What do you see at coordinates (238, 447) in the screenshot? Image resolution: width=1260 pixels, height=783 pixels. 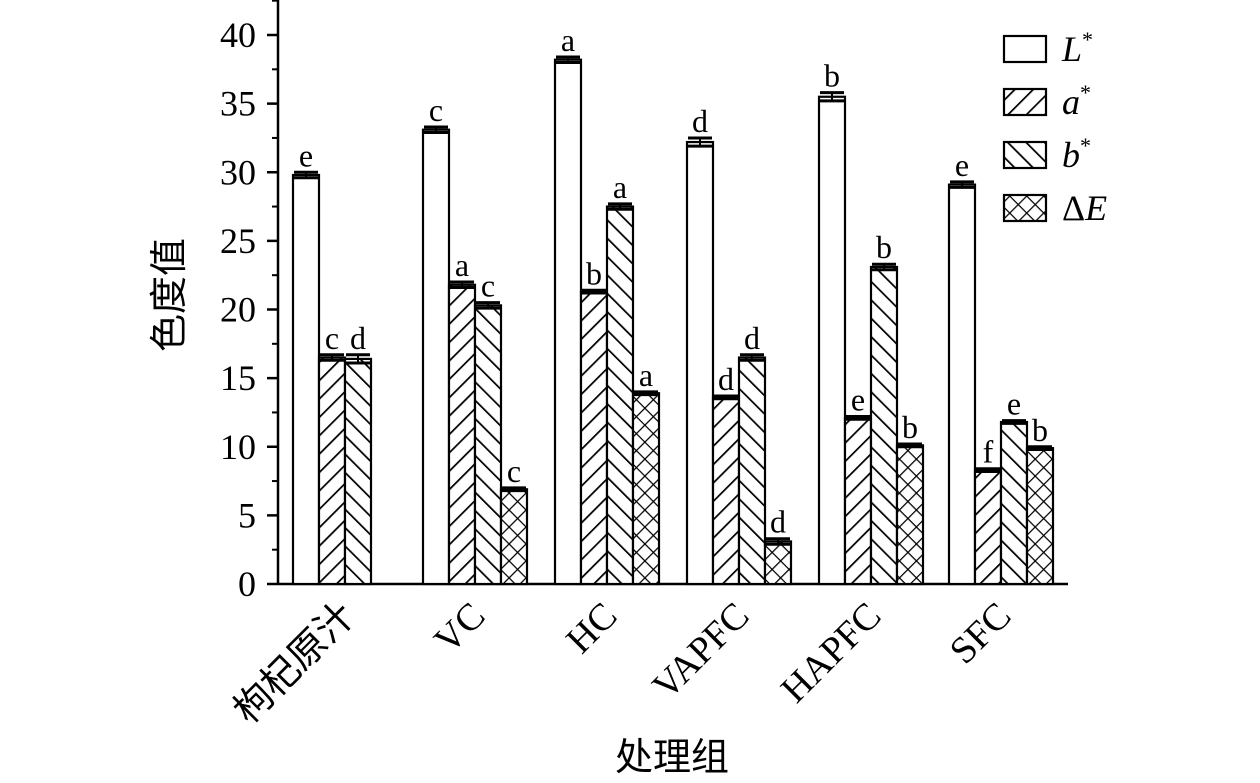 I see `y-tick-label: 10` at bounding box center [238, 447].